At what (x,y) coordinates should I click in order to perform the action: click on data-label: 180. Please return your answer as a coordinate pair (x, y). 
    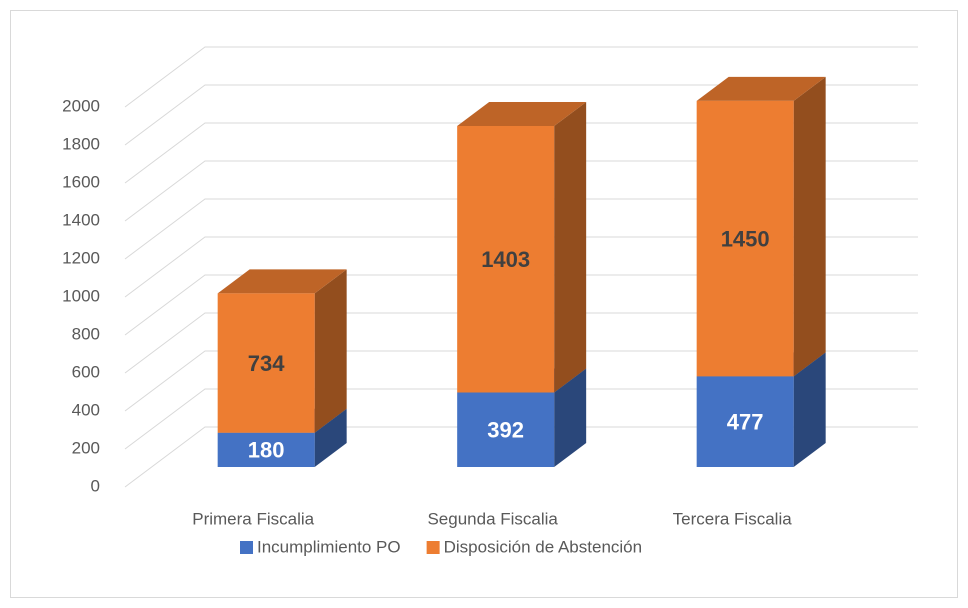
    Looking at the image, I should click on (266, 450).